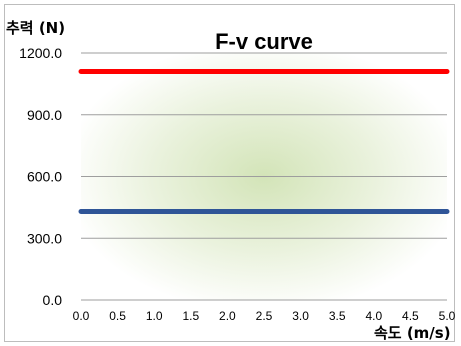 This screenshot has width=461, height=346. Describe the element at coordinates (337, 316) in the screenshot. I see `x-tick-label: 3.5` at that location.